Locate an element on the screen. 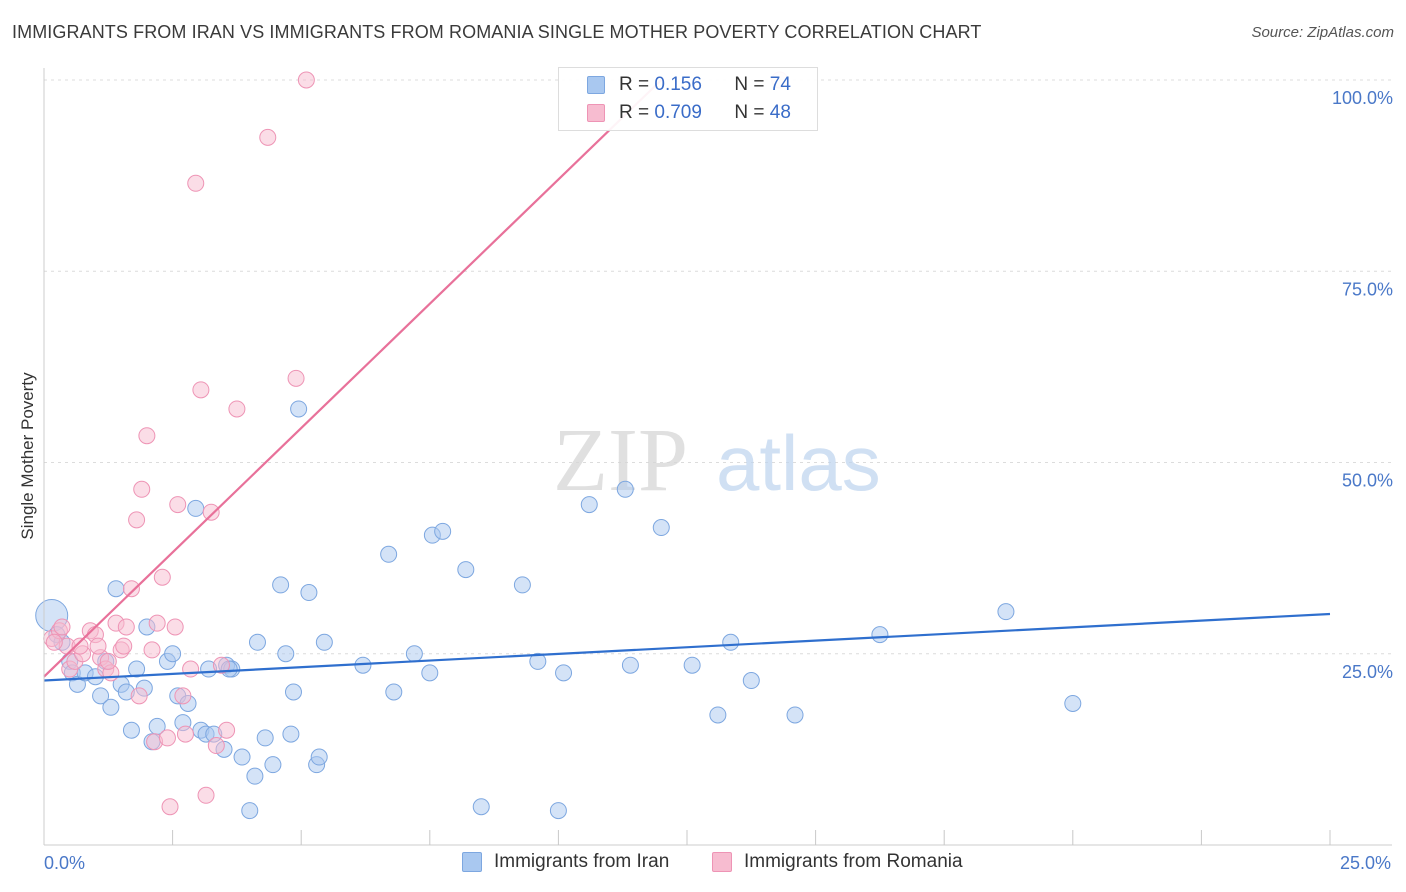 The image size is (1406, 892). watermark-atlas: atlas is located at coordinates (798, 463).